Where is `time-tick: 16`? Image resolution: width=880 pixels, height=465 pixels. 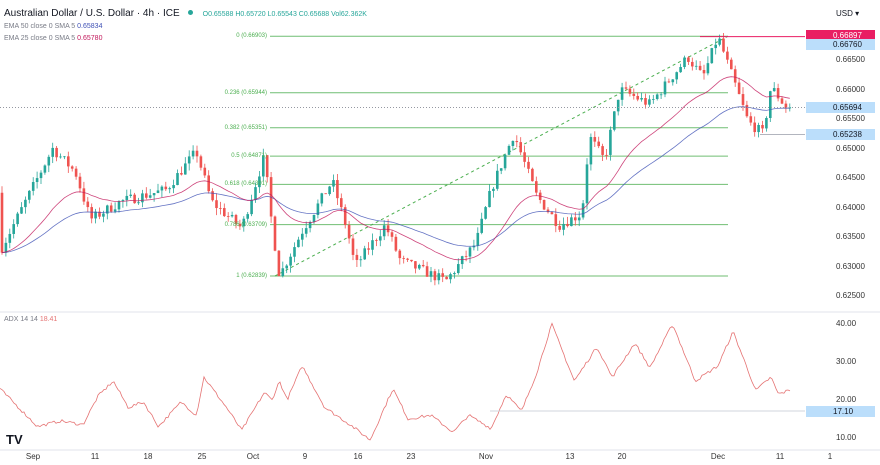 time-tick: 16 is located at coordinates (358, 456).